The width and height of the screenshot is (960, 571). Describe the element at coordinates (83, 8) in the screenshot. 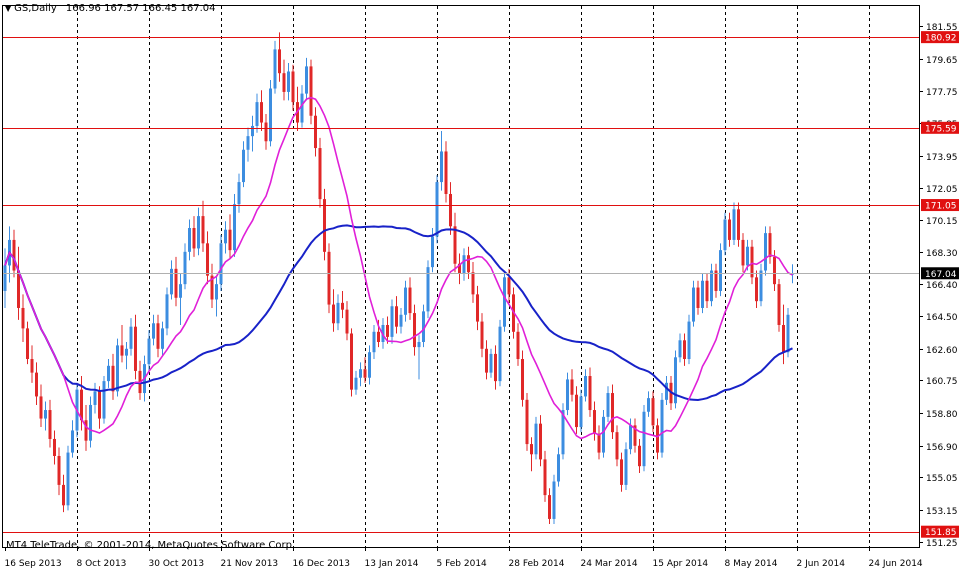

I see `ohlc-open: 166.96` at that location.